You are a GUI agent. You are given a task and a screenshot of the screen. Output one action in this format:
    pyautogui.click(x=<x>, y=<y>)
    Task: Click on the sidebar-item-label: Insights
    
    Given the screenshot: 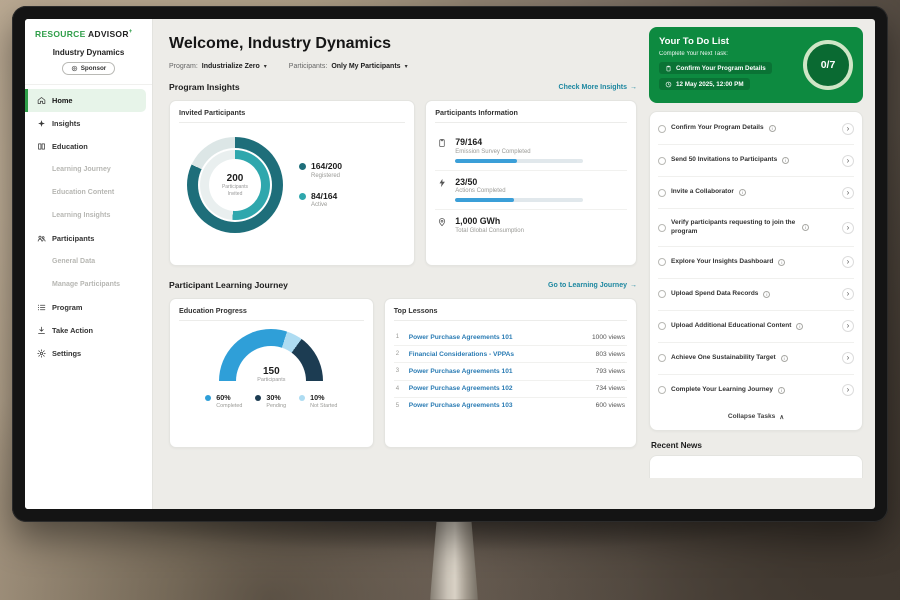 What is the action you would take?
    pyautogui.click(x=66, y=123)
    